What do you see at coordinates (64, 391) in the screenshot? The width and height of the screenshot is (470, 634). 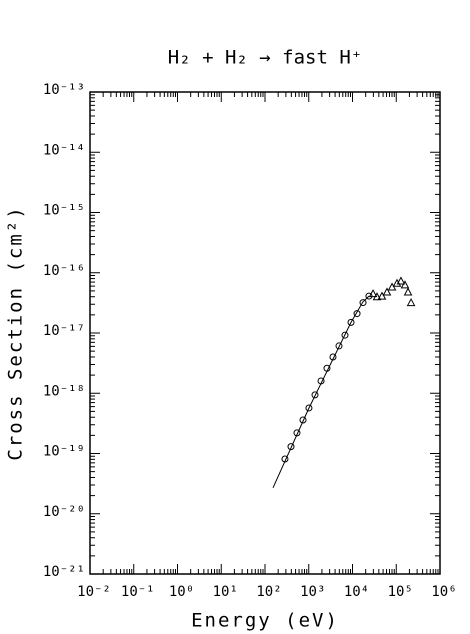 I see `y-tick-label: 10⁻¹⁸` at bounding box center [64, 391].